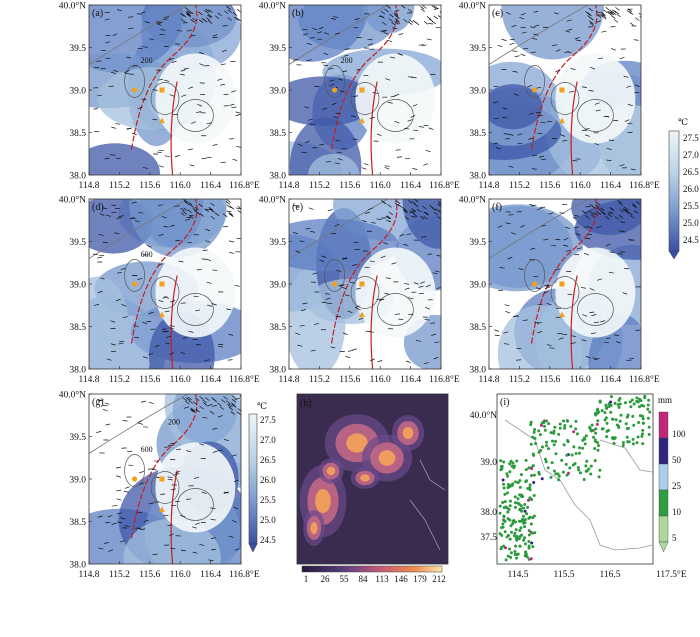 This screenshot has height=637, width=700. What do you see at coordinates (663, 503) in the screenshot?
I see `precip-colorbar-segment` at bounding box center [663, 503].